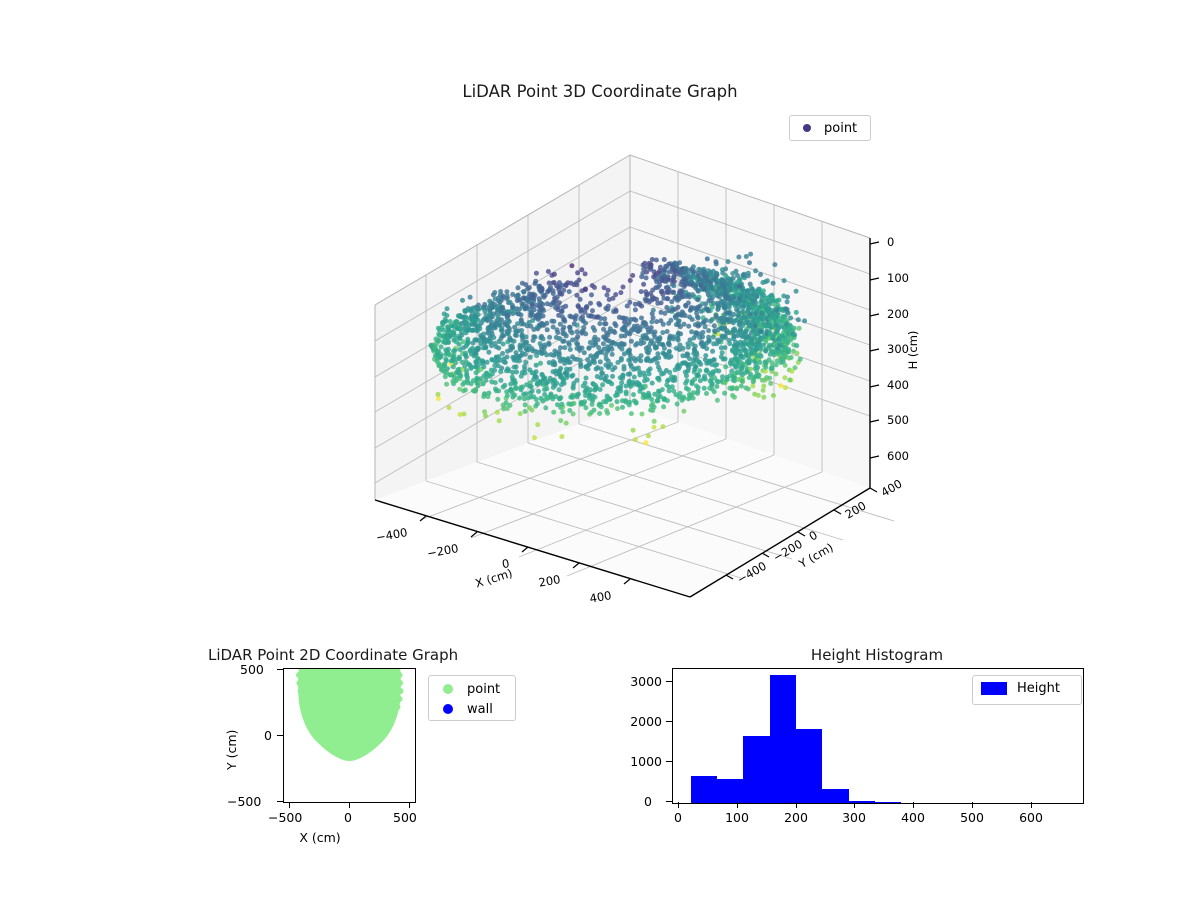  I want to click on plot2d-title: LiDAR Point 2D Coordinate Graph, so click(333, 655).